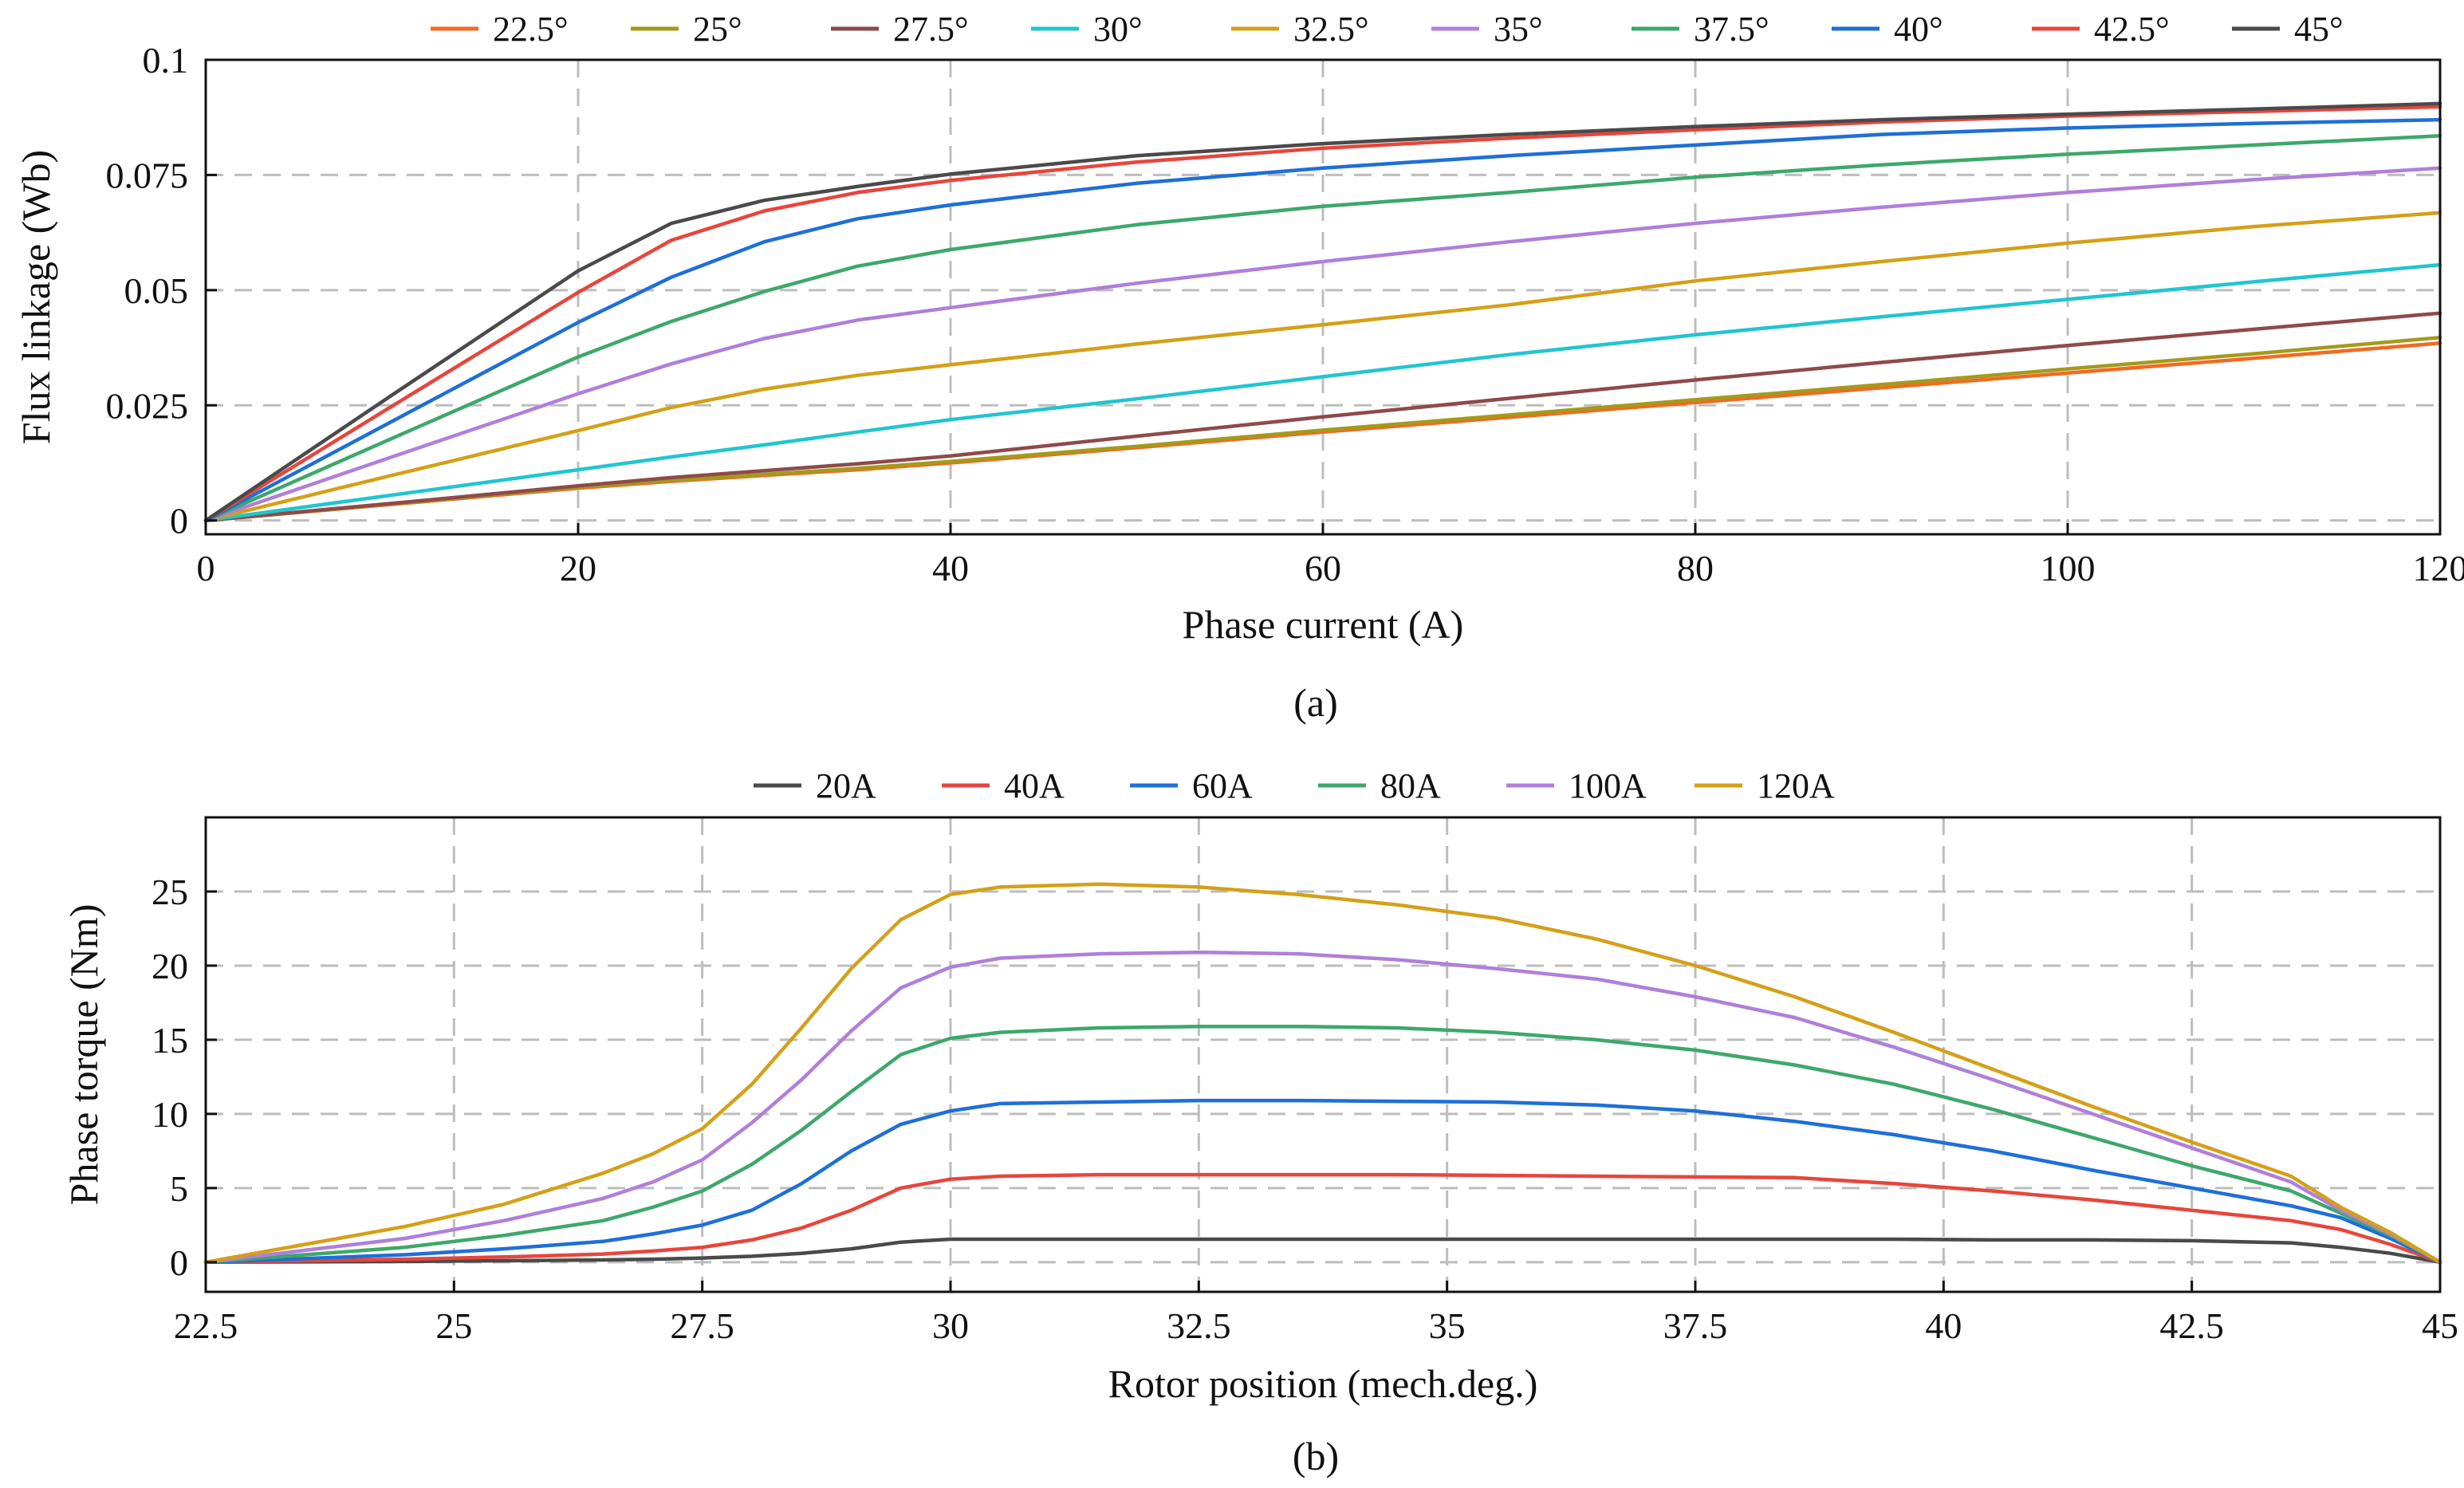  What do you see at coordinates (702, 1326) in the screenshot?
I see `x-tick-label-b: 27.5` at bounding box center [702, 1326].